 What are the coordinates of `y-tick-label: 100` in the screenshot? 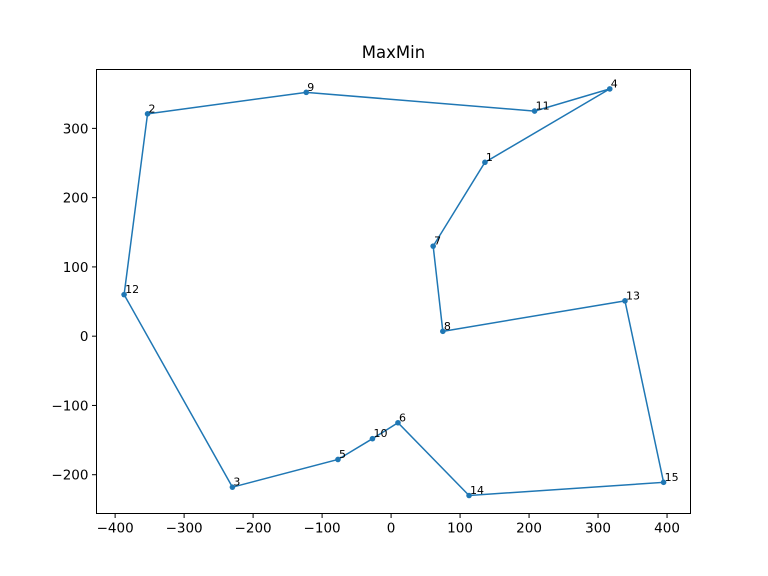 It's located at (76, 268).